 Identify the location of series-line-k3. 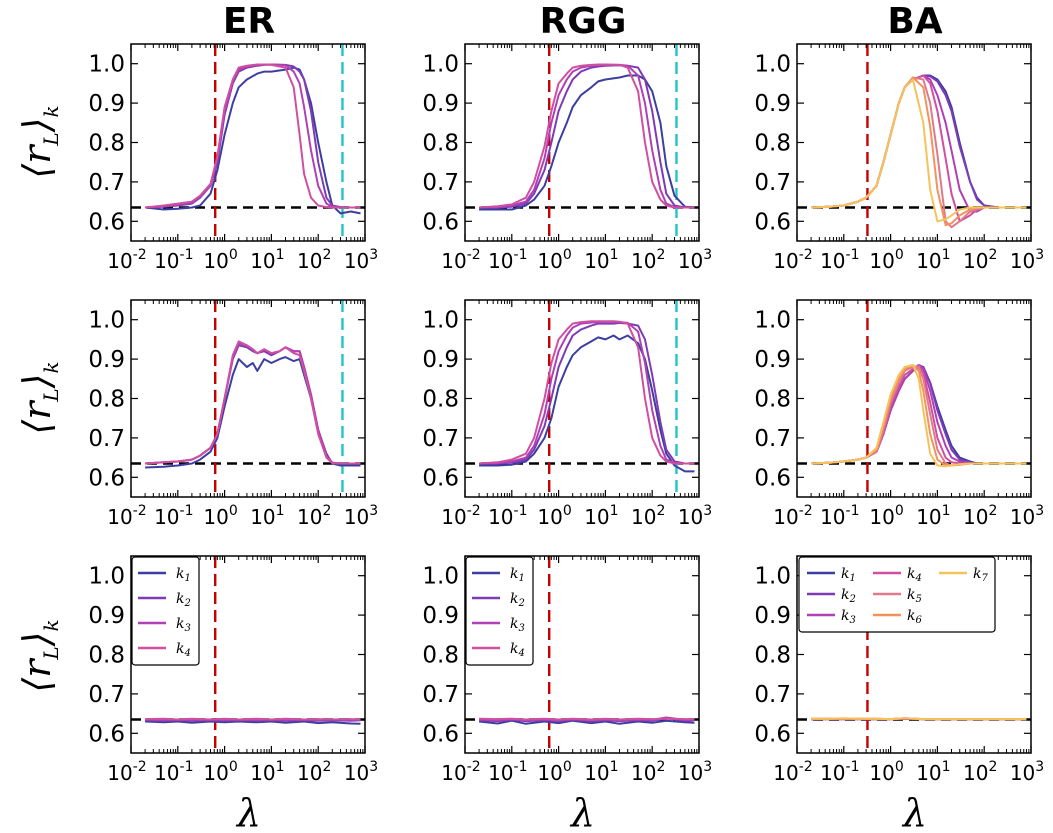
(919, 143).